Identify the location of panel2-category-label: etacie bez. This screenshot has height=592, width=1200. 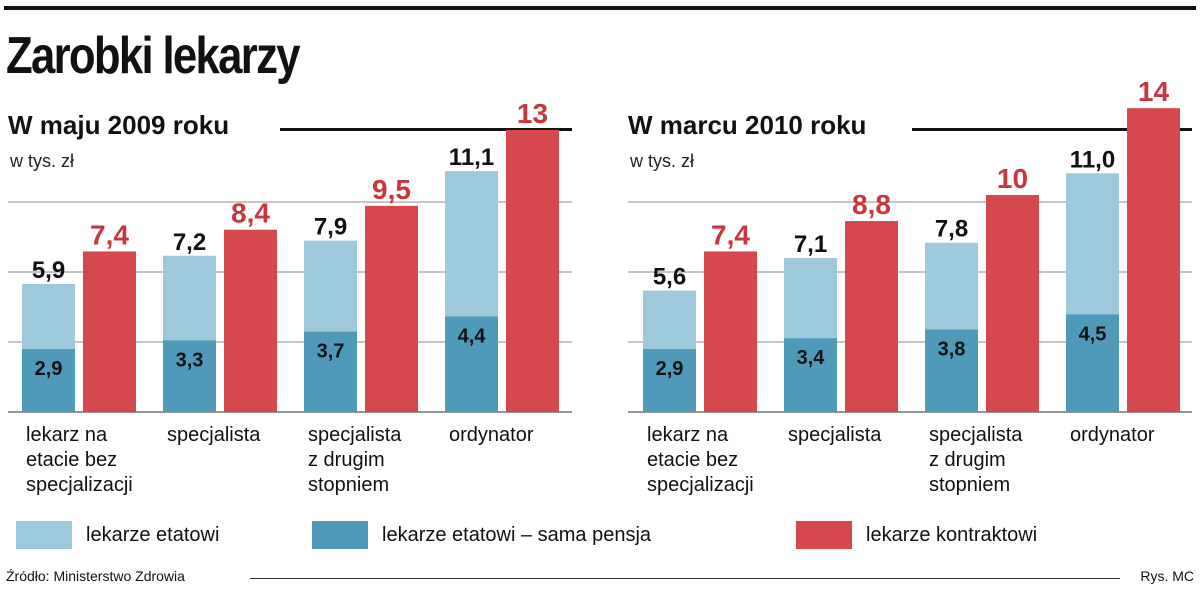
(692, 460).